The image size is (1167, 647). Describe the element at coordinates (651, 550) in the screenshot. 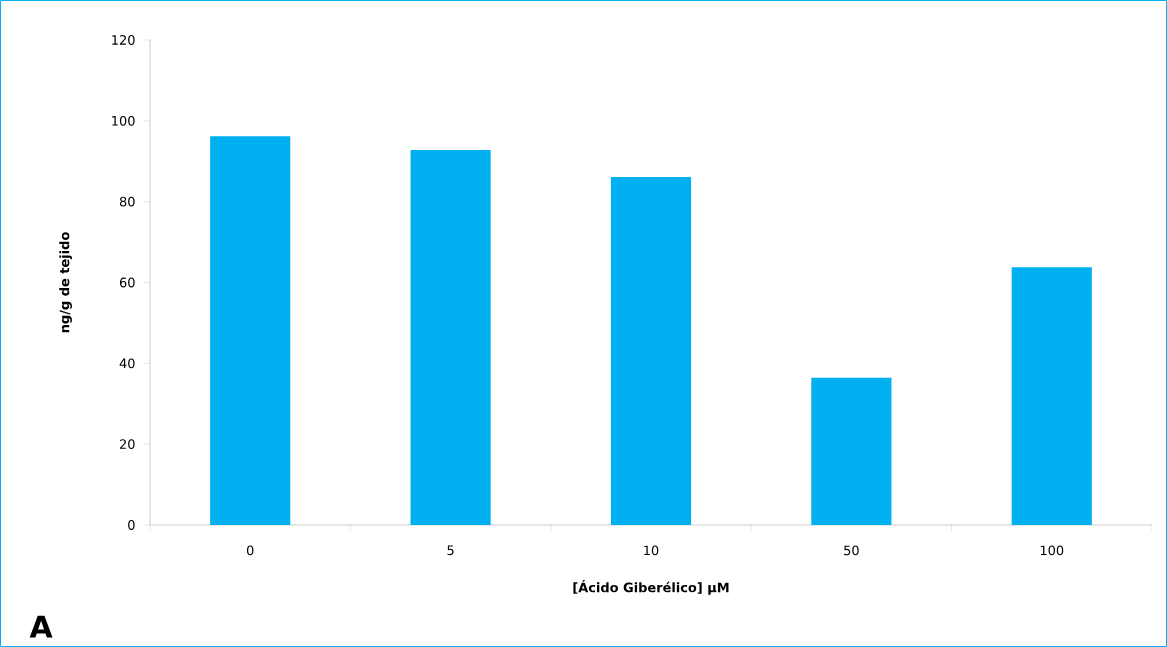

I see `x-tick-label: 10` at that location.